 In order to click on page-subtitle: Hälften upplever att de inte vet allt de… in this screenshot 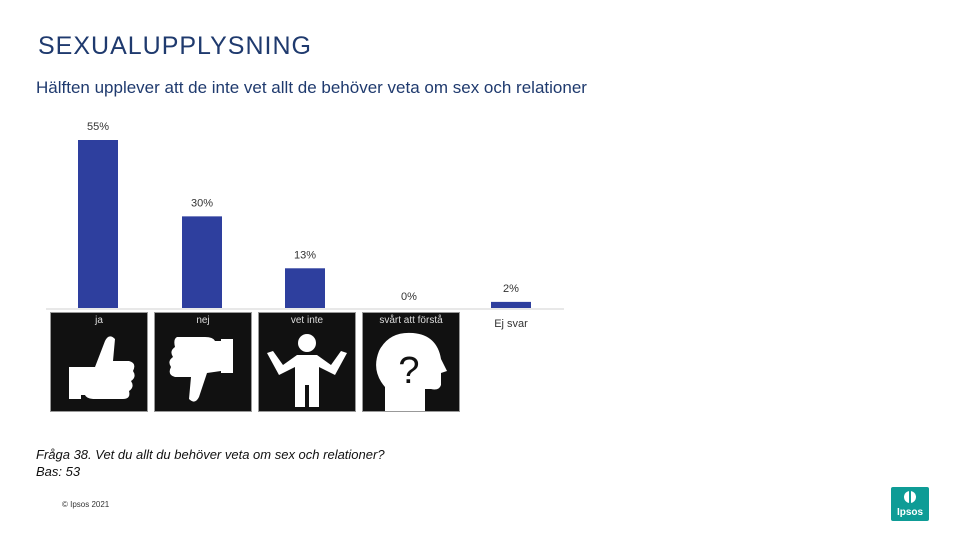, I will do `click(311, 87)`.